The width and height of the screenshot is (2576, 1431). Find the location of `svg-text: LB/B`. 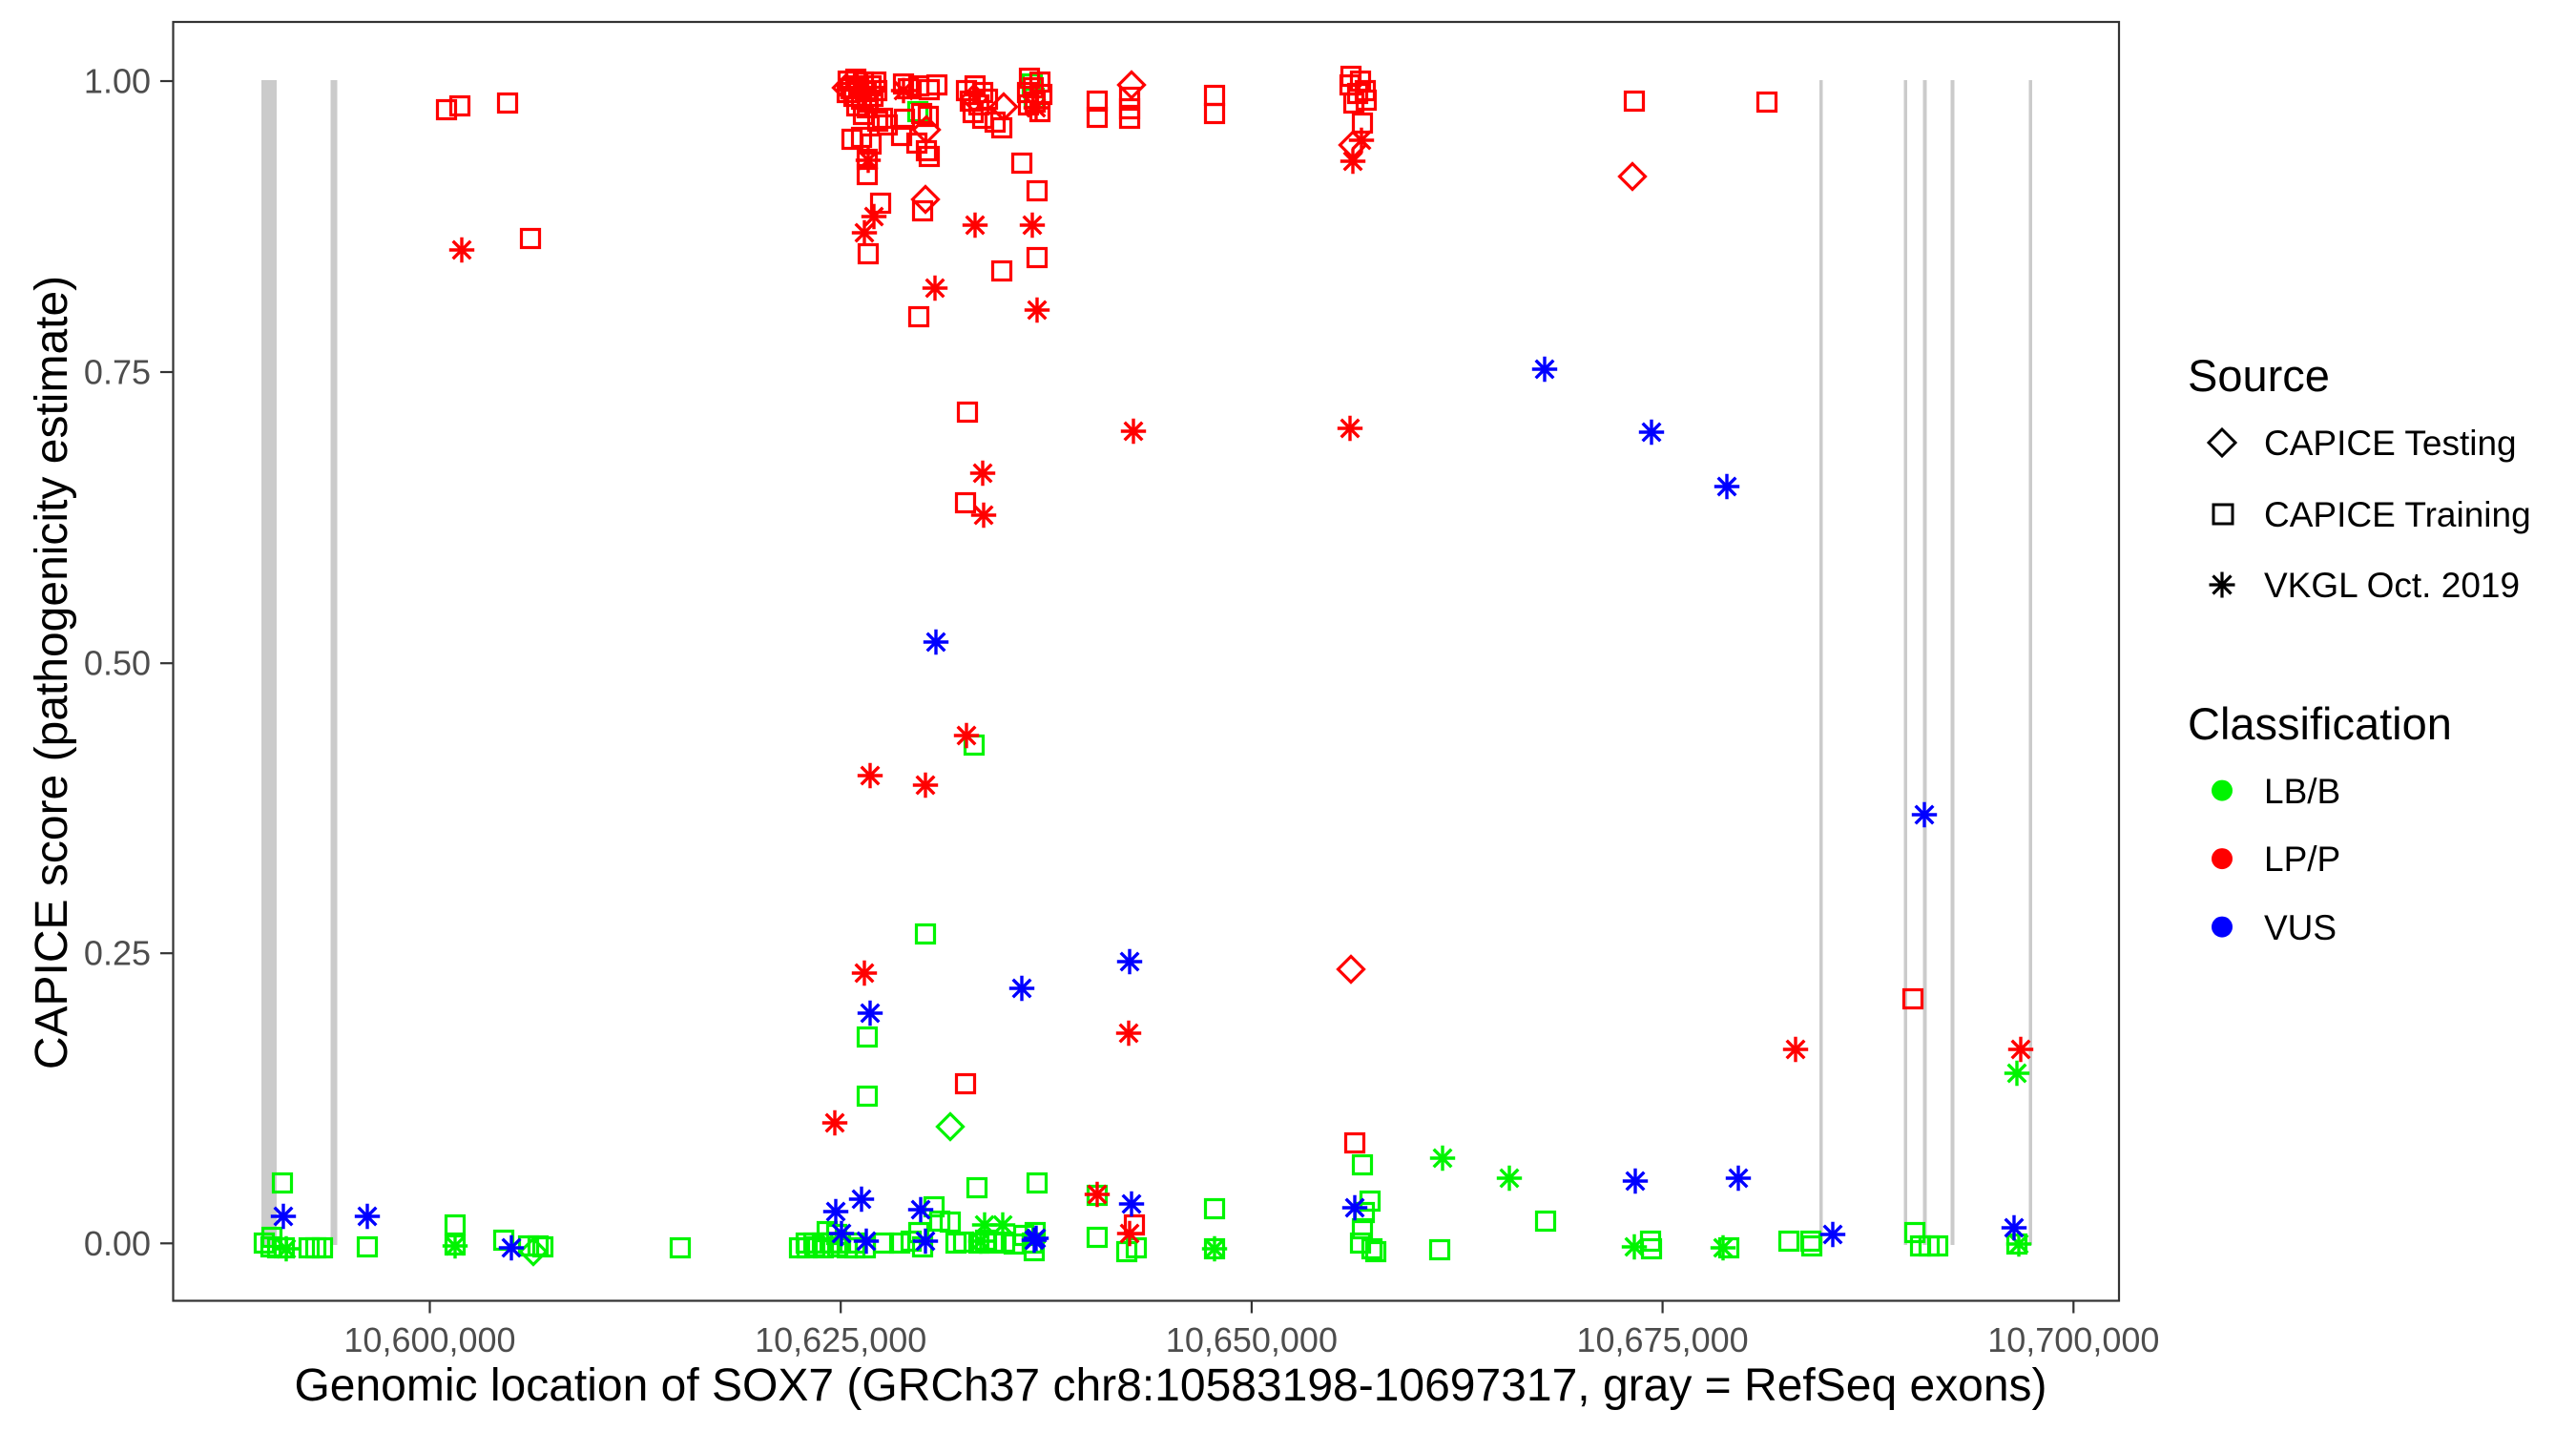

svg-text: LB/B is located at coordinates (2302, 791).